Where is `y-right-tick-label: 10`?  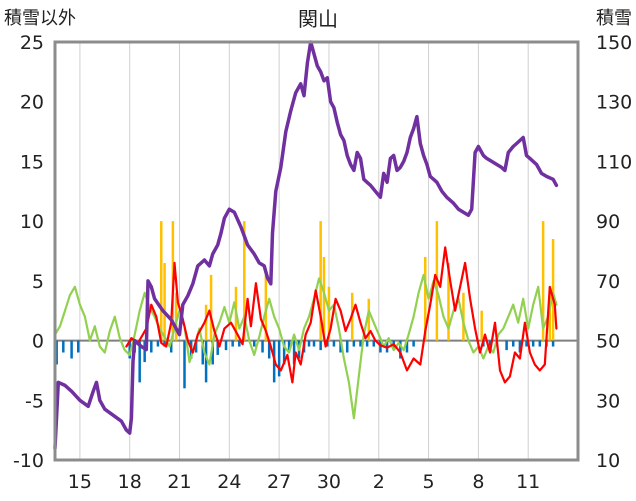 y-right-tick-label: 10 is located at coordinates (608, 461).